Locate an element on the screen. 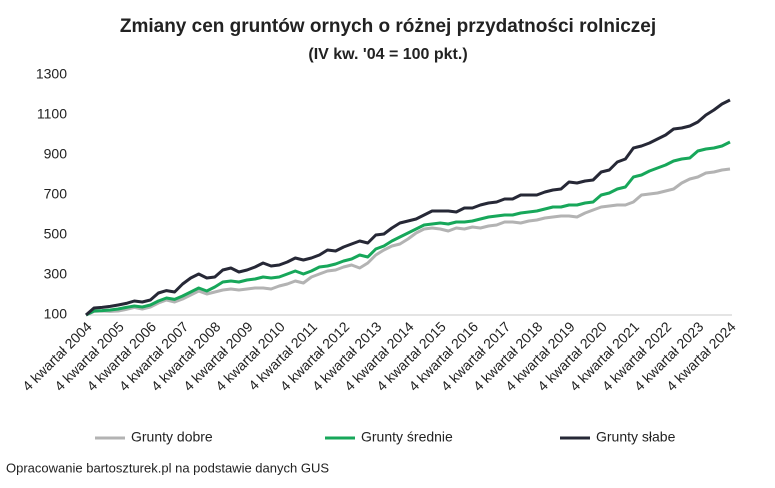 This screenshot has width=775, height=488. legend-label: Grunty dobre is located at coordinates (172, 437).